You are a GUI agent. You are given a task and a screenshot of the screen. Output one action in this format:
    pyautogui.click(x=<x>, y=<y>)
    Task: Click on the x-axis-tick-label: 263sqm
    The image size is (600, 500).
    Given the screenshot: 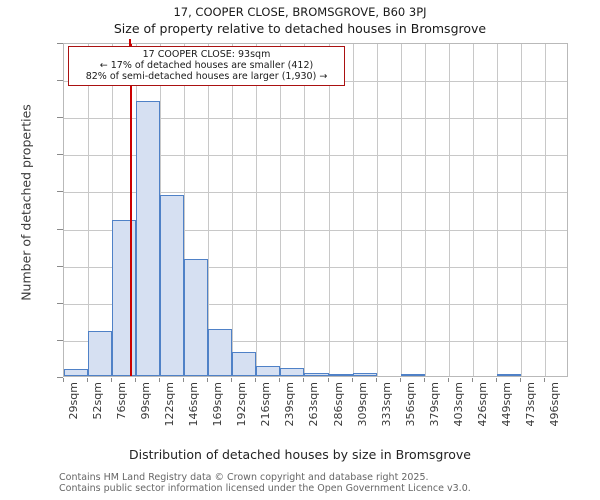 What is the action you would take?
    pyautogui.click(x=314, y=404)
    